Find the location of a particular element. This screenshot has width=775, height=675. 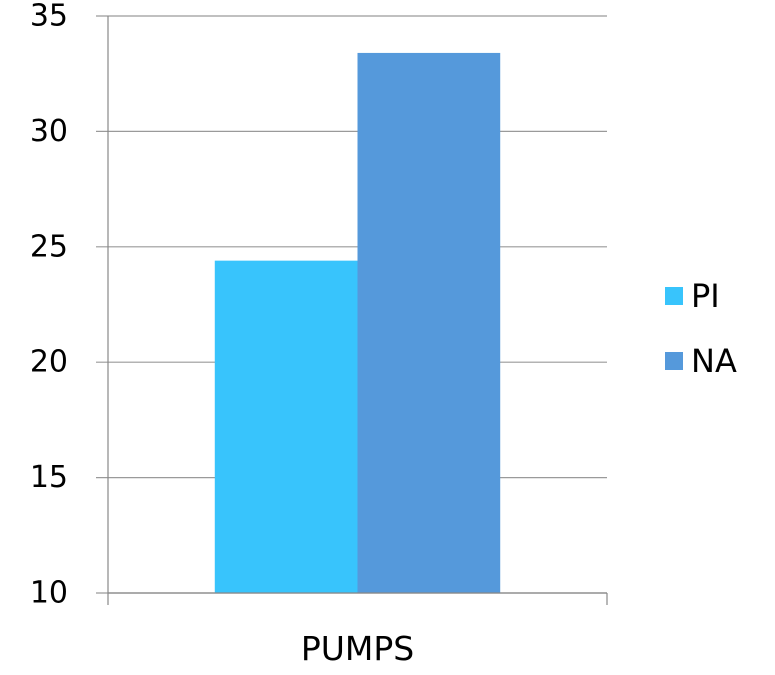

y-axis-tick-labels: 10 15 20 25 30 35 is located at coordinates (49, 305).